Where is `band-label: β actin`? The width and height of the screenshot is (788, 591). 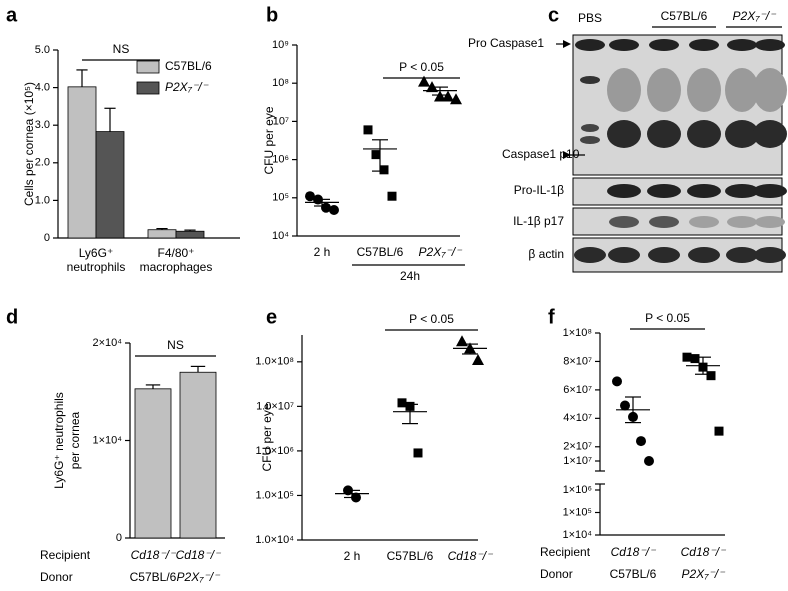 band-label: β actin is located at coordinates (546, 254).